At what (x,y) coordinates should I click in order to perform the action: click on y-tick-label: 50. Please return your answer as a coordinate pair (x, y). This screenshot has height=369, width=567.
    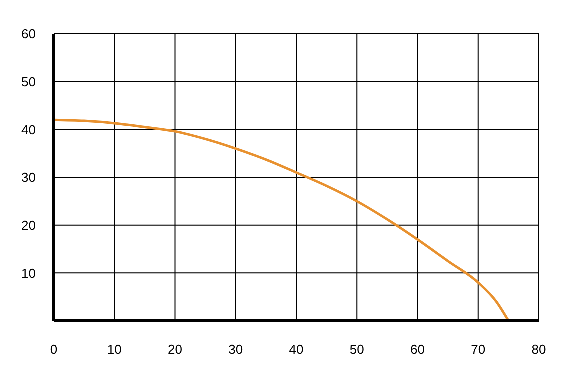
    Looking at the image, I should click on (29, 82).